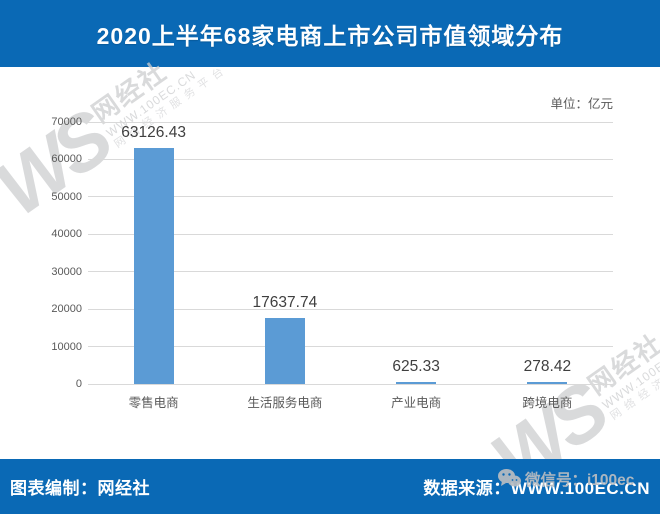 This screenshot has height=514, width=660. What do you see at coordinates (66, 234) in the screenshot?
I see `y-tick-label: 40000` at bounding box center [66, 234].